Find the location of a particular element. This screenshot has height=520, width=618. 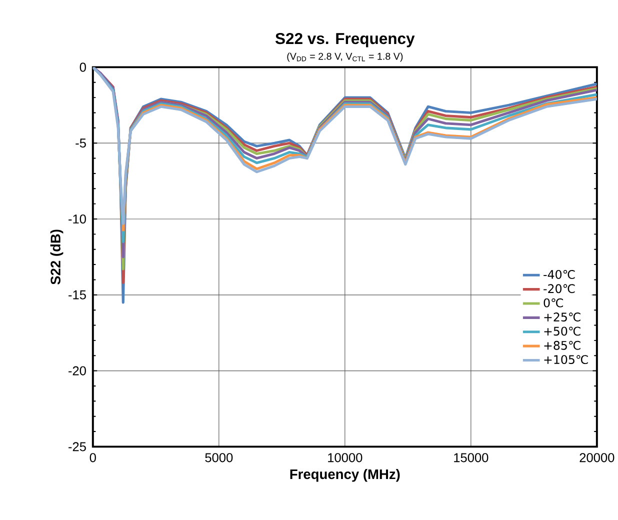

legend-label: +85℃ is located at coordinates (562, 345).